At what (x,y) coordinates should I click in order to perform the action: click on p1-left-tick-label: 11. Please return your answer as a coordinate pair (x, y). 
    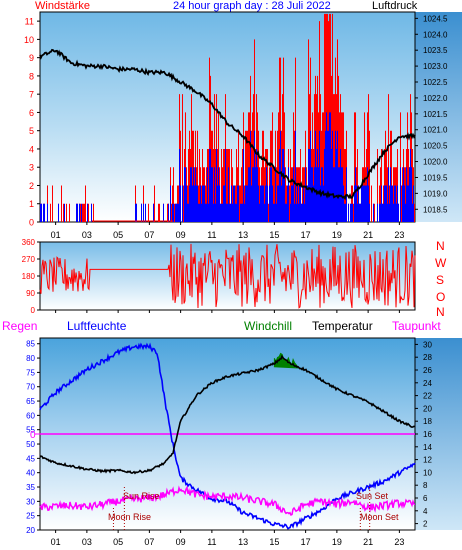
    Looking at the image, I should click on (29, 22).